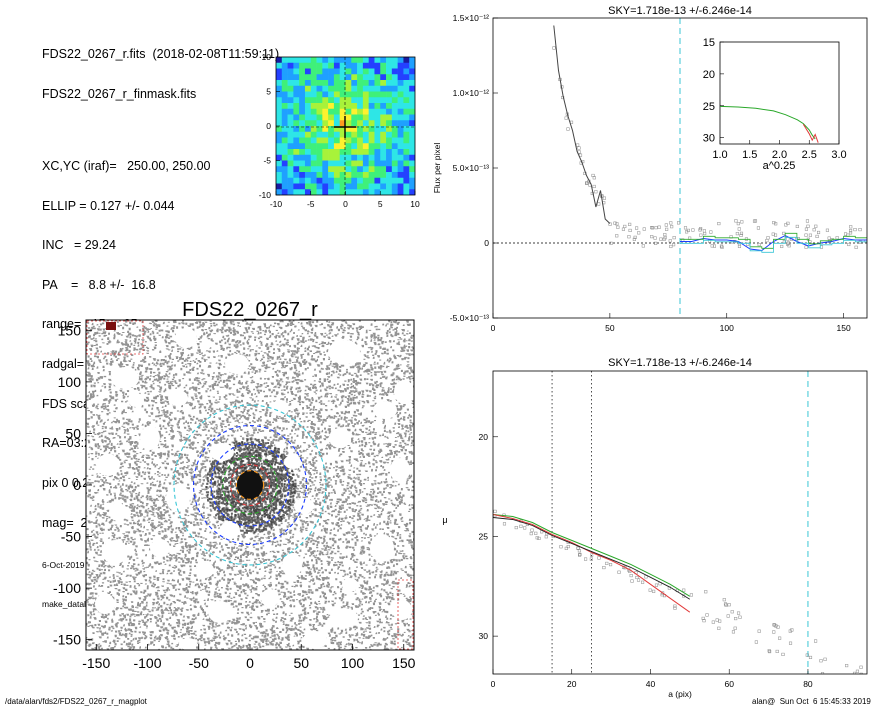 This screenshot has width=885, height=708. I want to click on image-xtick-label: -50, so click(199, 663).